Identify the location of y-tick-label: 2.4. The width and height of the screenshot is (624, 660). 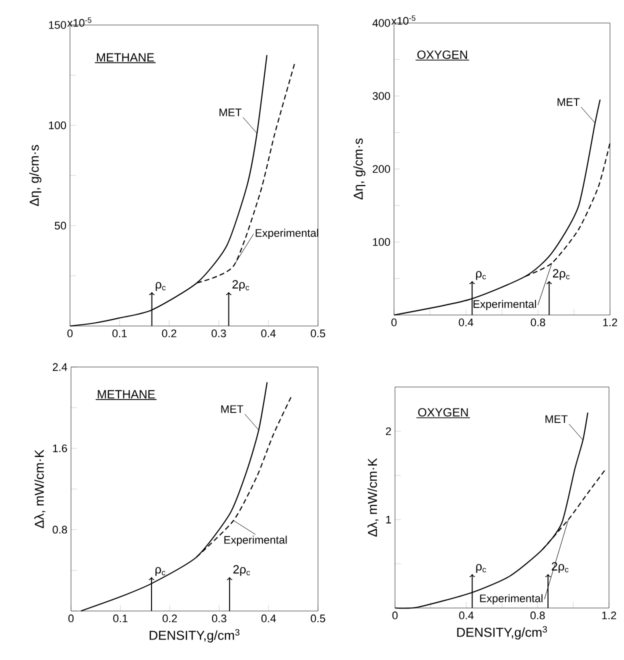
(60, 367).